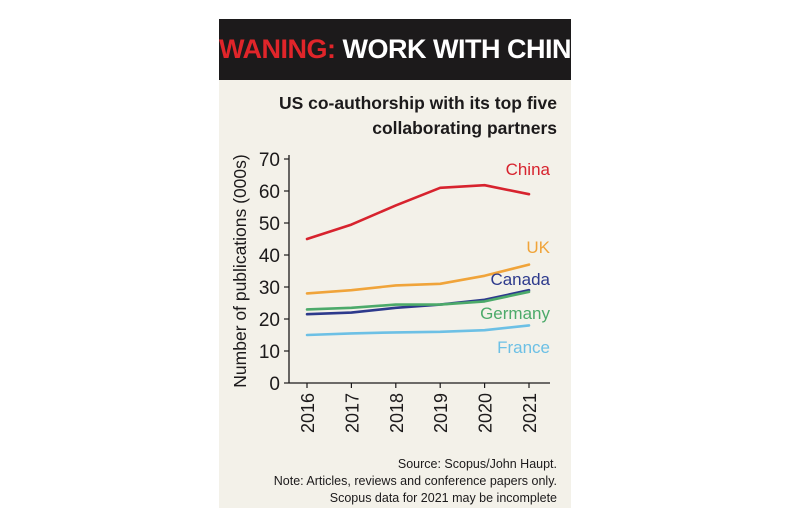 The image size is (785, 523). Describe the element at coordinates (269, 256) in the screenshot. I see `y-tick-label: 40` at that location.